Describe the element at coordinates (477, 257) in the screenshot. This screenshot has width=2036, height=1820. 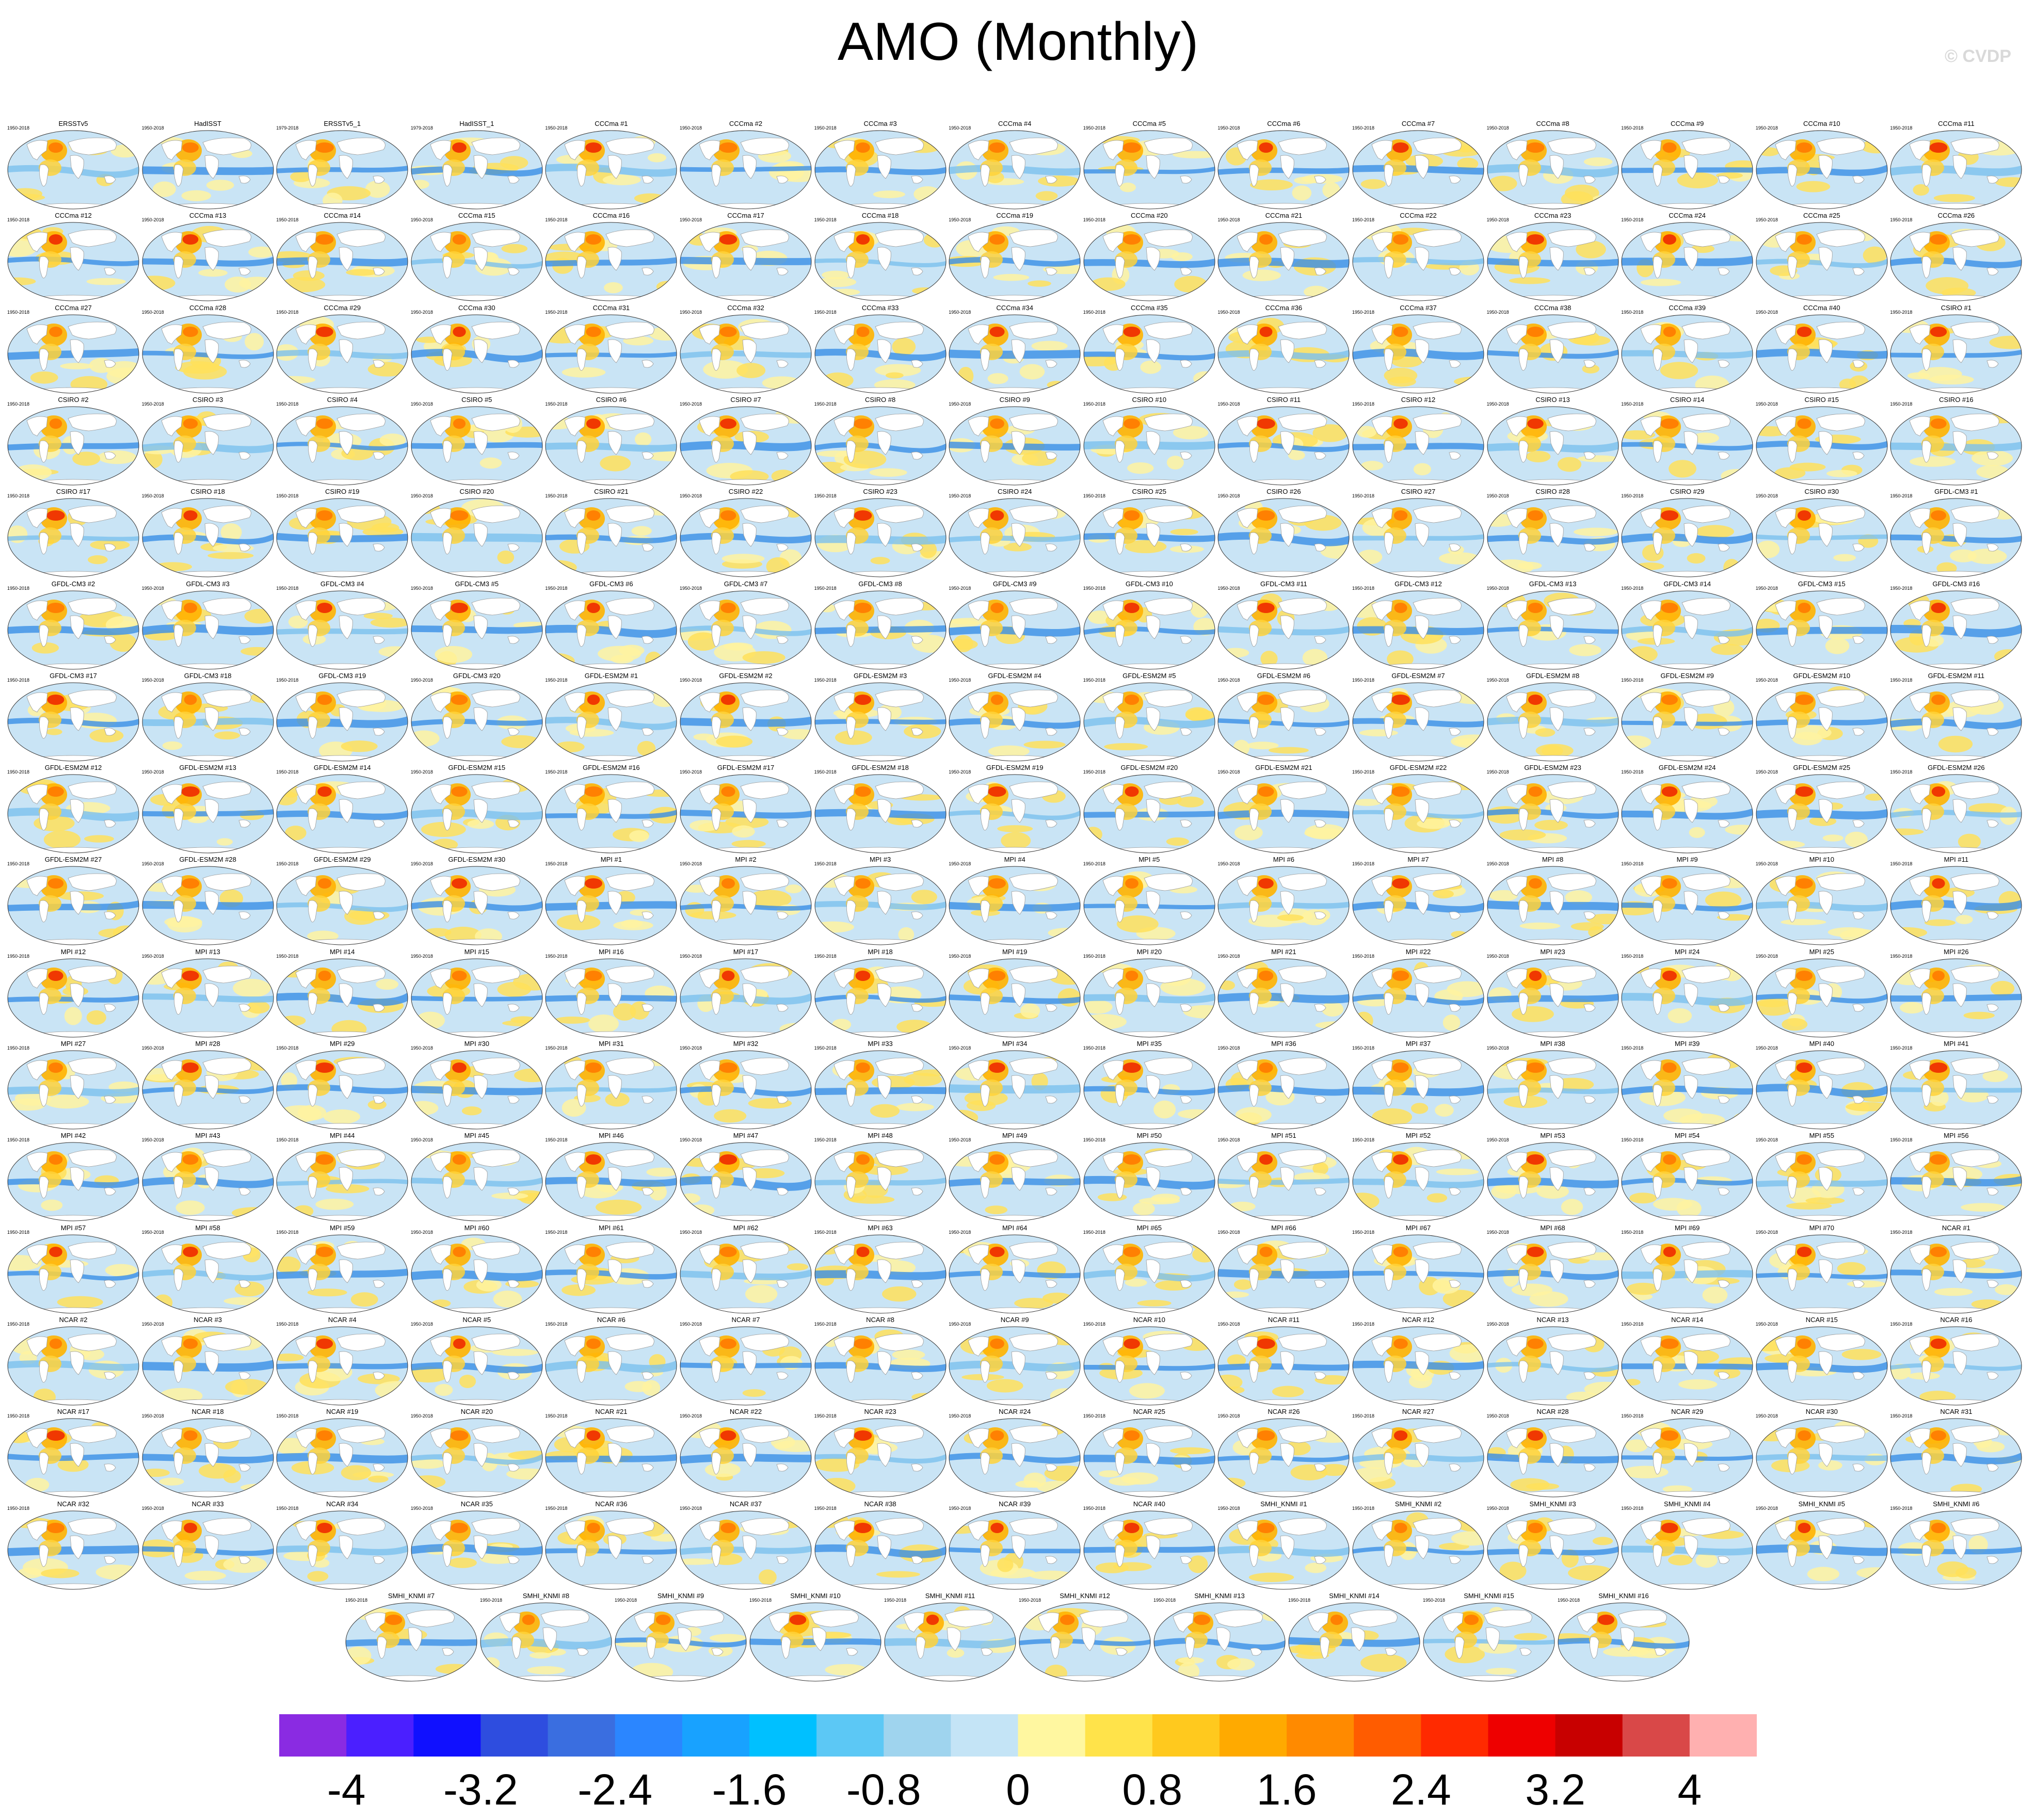
I see `map-panel: CCCma #15 1950-2018` at that location.